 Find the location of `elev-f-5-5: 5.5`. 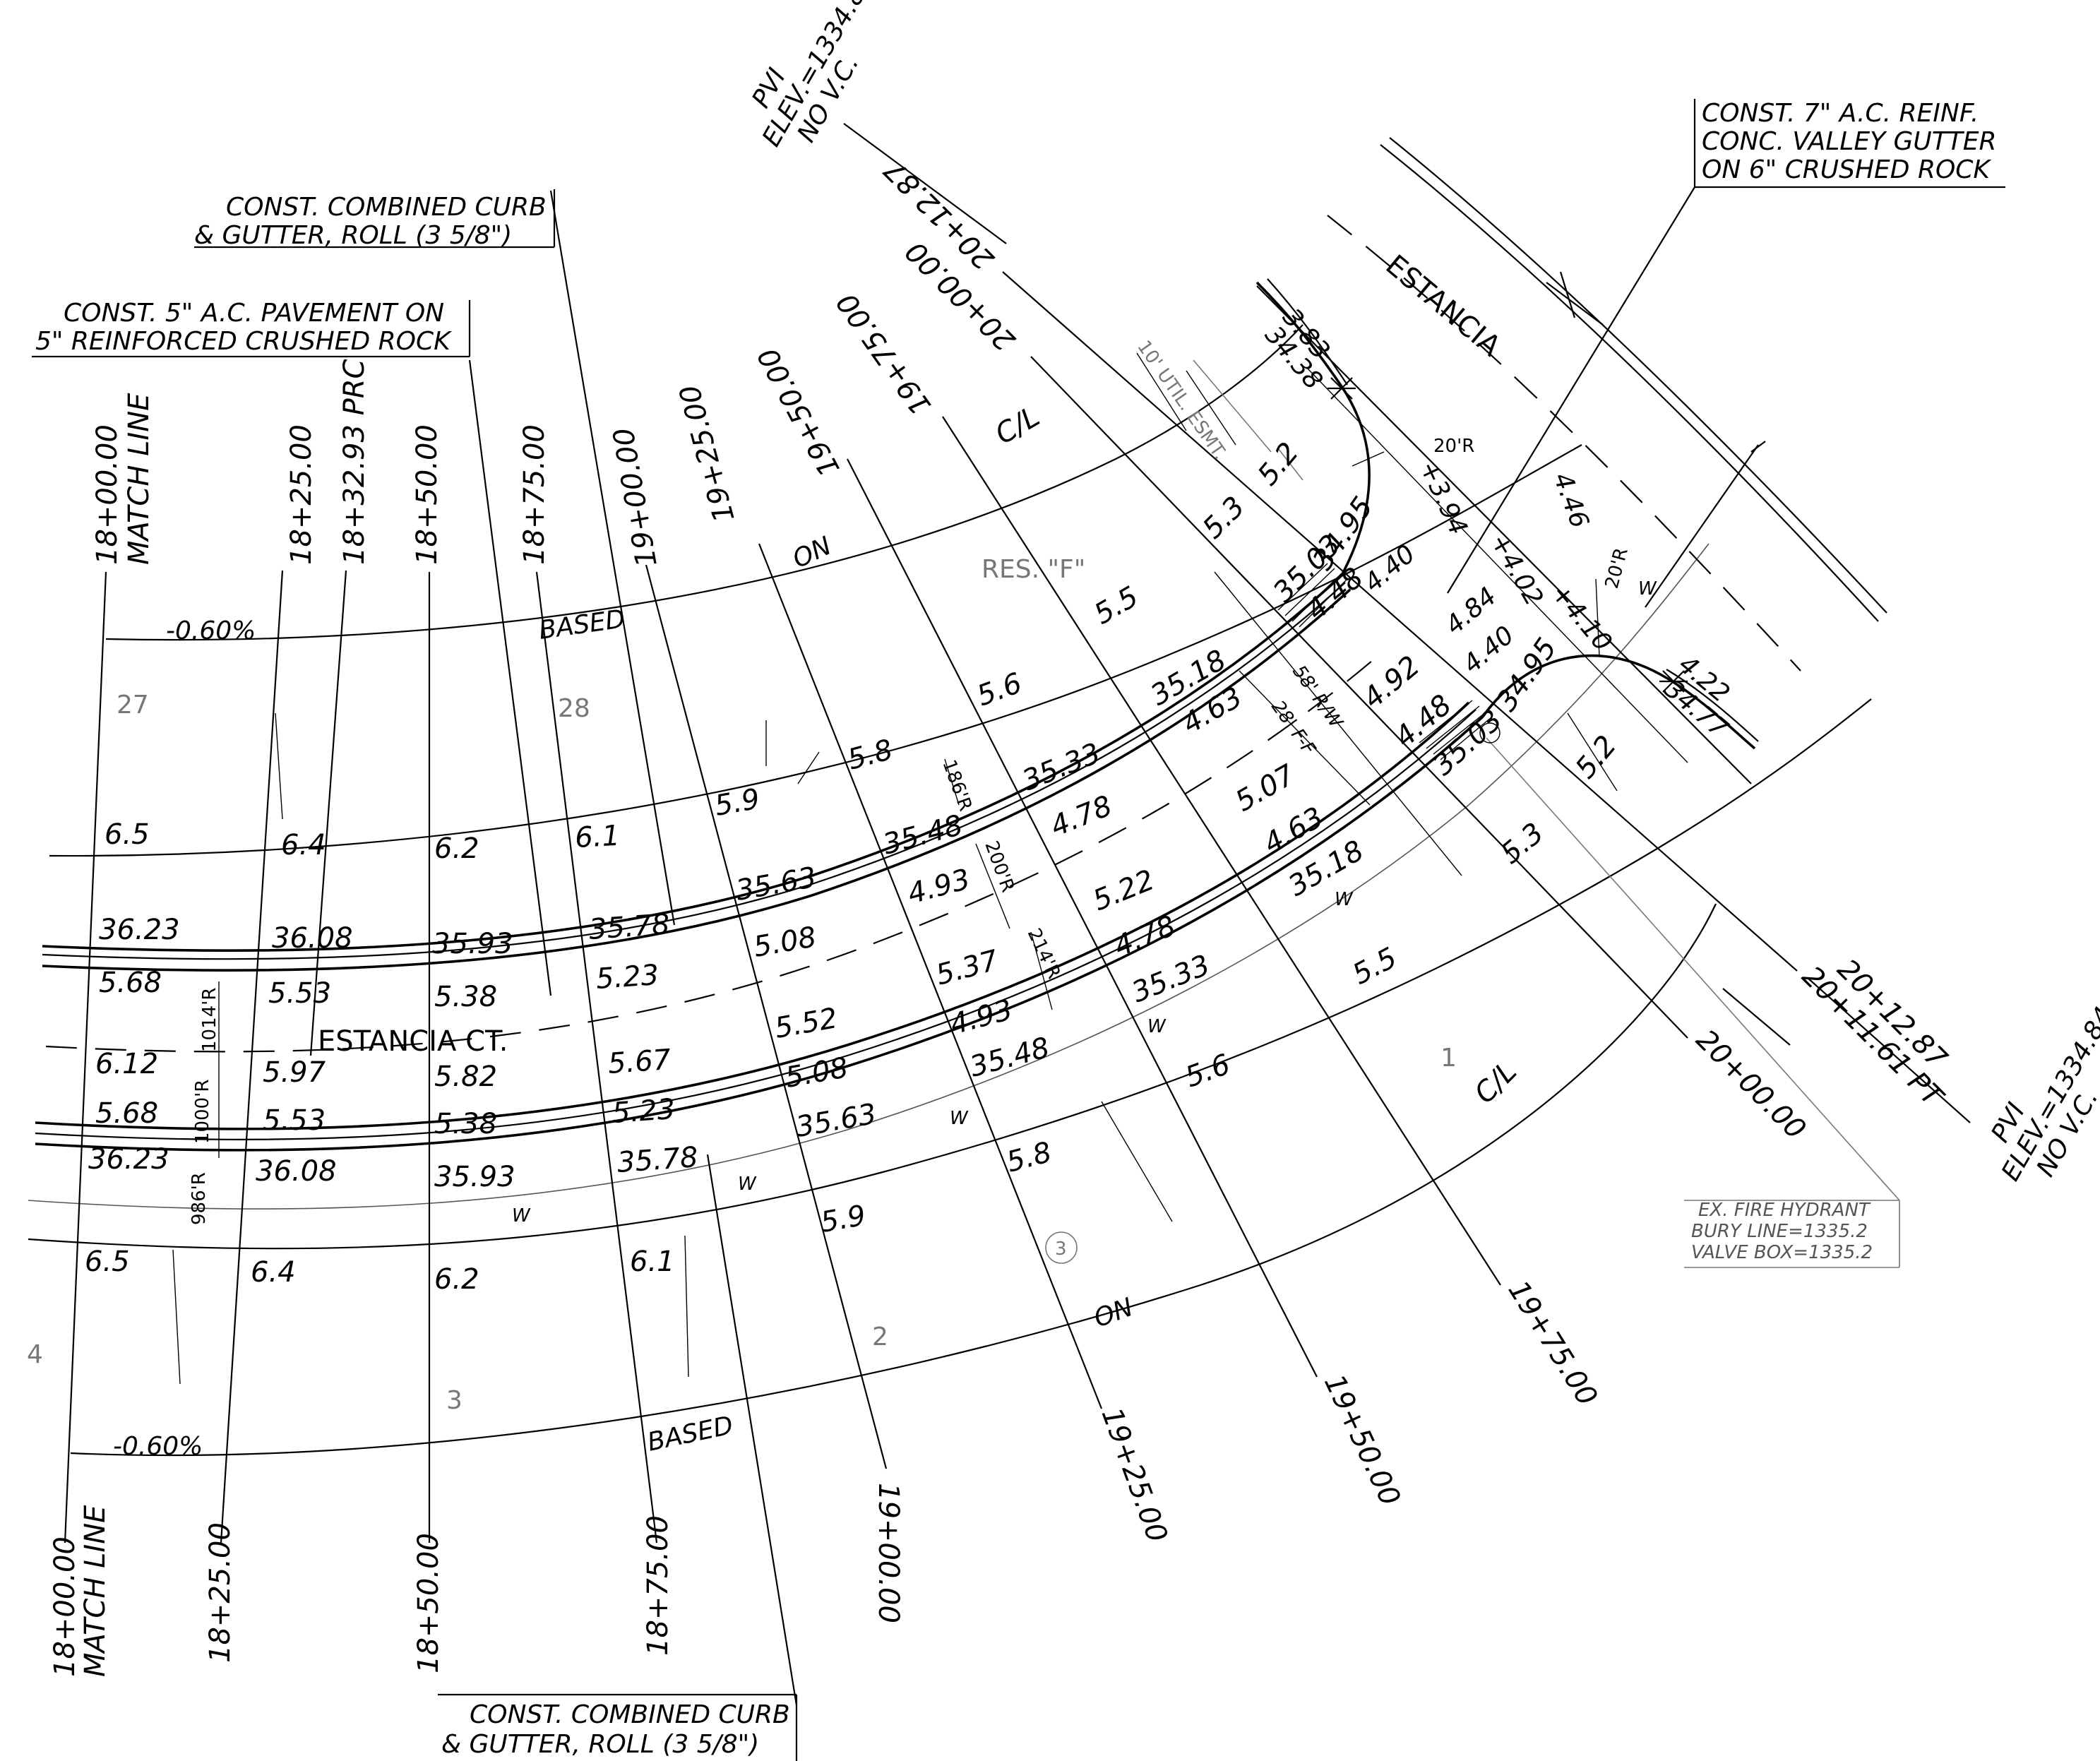

elev-f-5-5: 5.5 is located at coordinates (1374, 966).